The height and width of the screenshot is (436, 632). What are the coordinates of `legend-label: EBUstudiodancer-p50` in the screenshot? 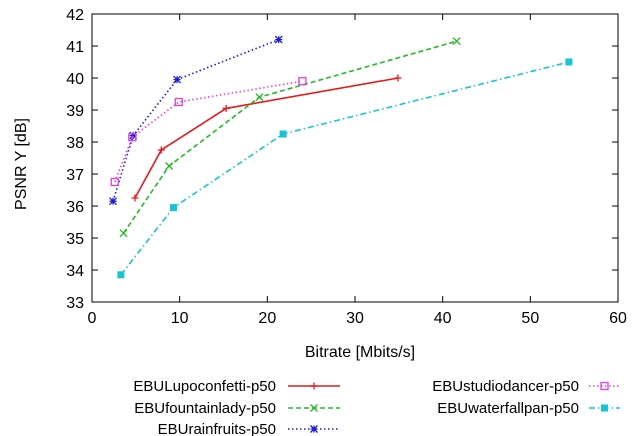 It's located at (505, 386).